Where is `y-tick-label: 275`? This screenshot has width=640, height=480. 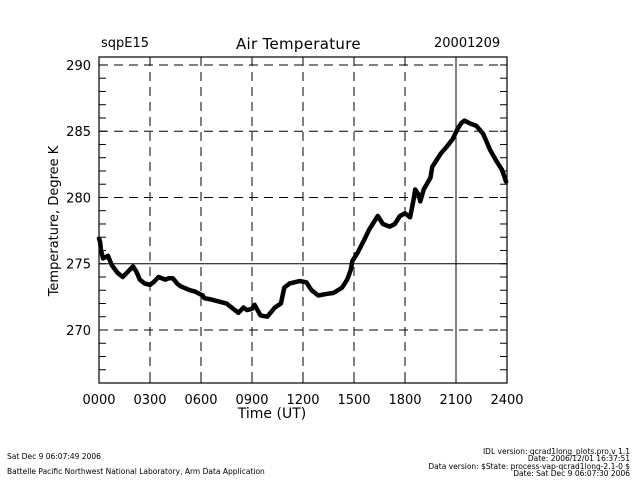 y-tick-label: 275 is located at coordinates (78, 265).